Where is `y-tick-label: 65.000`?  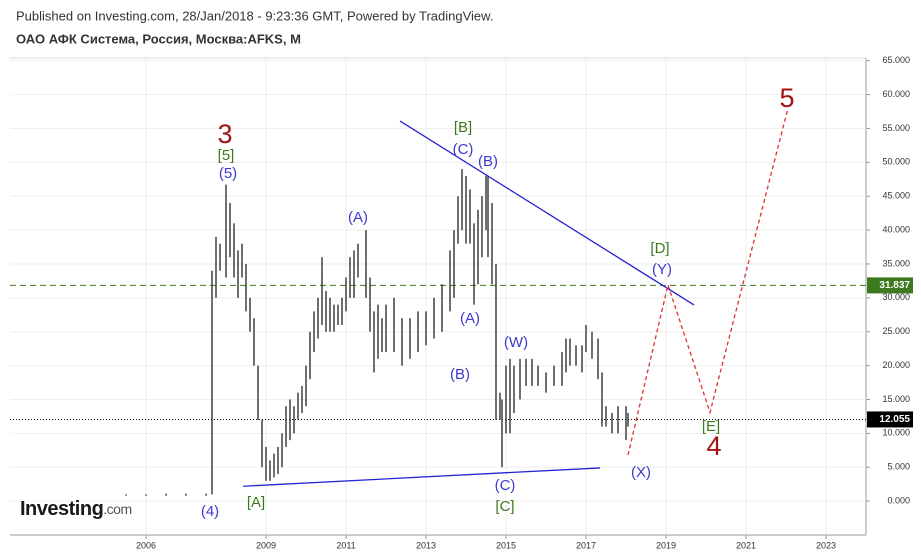 y-tick-label: 65.000 is located at coordinates (896, 60).